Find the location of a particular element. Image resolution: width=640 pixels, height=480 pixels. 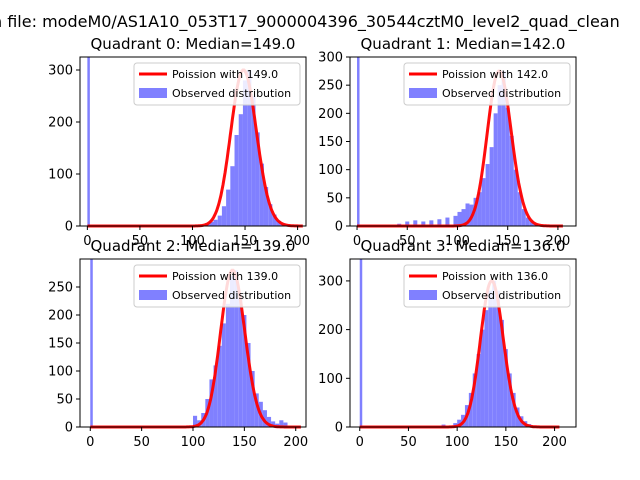

axes-frame is located at coordinates (463, 343).